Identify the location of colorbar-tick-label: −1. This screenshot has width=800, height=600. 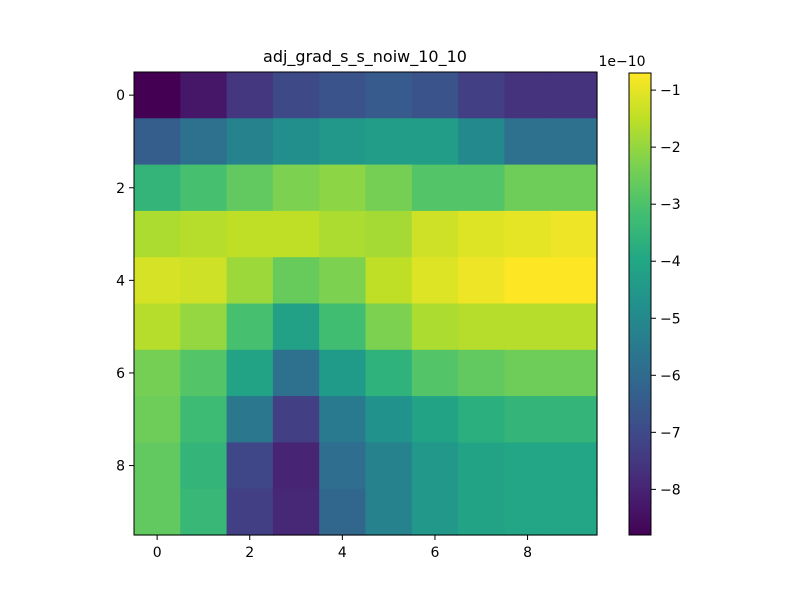
(670, 91).